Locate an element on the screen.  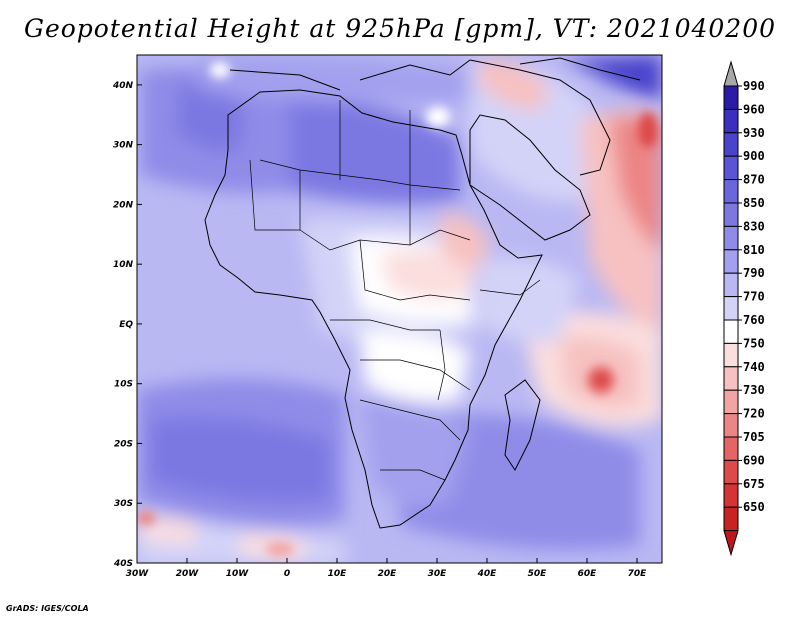
lon-tick-label: 20E is located at coordinates (388, 574).